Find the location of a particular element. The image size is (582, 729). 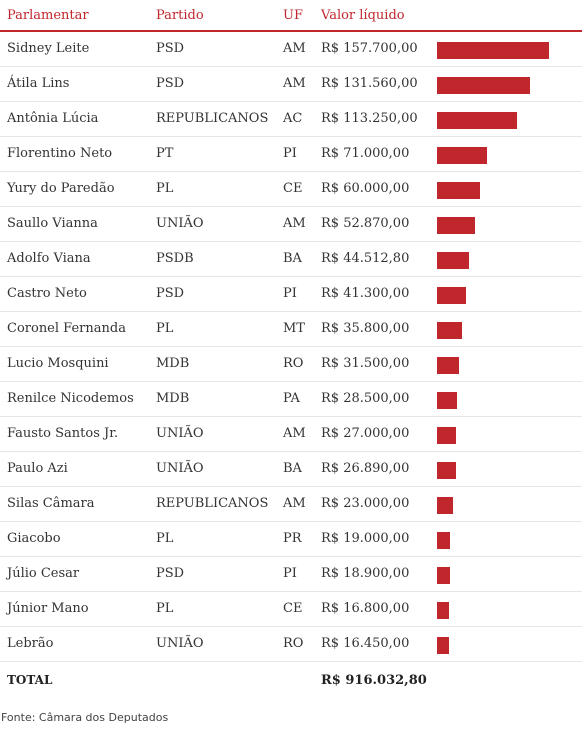

table-row: Renilce Nicodemos MDB PA R$ 28.500,00 is located at coordinates (291, 399).